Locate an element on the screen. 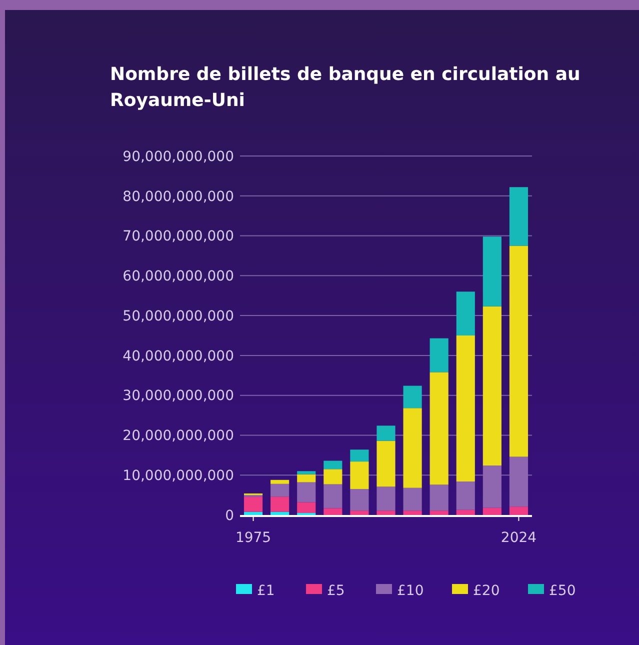 This screenshot has width=639, height=645. legend-label: £1 is located at coordinates (266, 590).